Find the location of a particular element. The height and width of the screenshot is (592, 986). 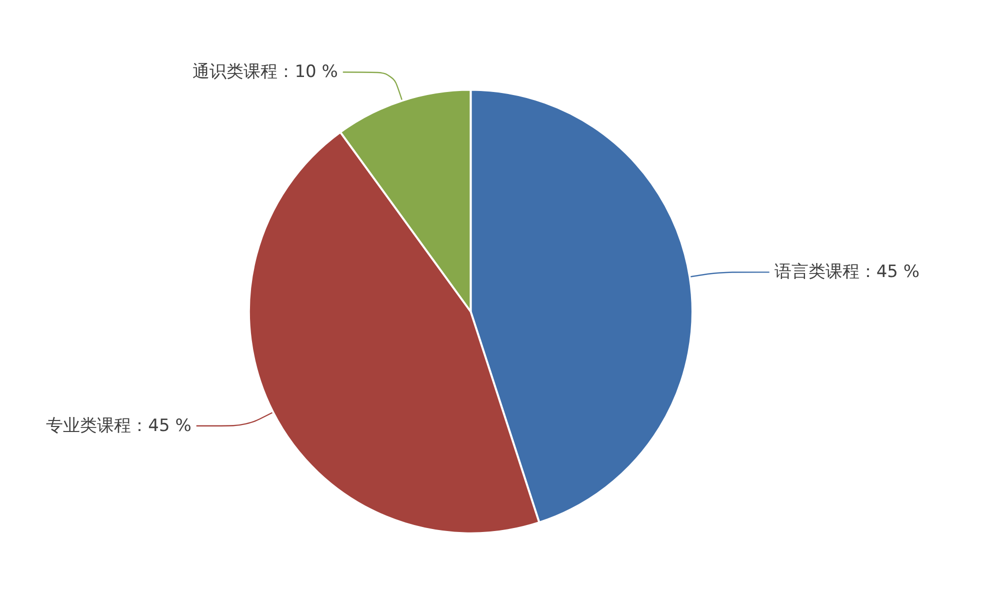

slice-label: 通识类课程：10 % is located at coordinates (265, 72).